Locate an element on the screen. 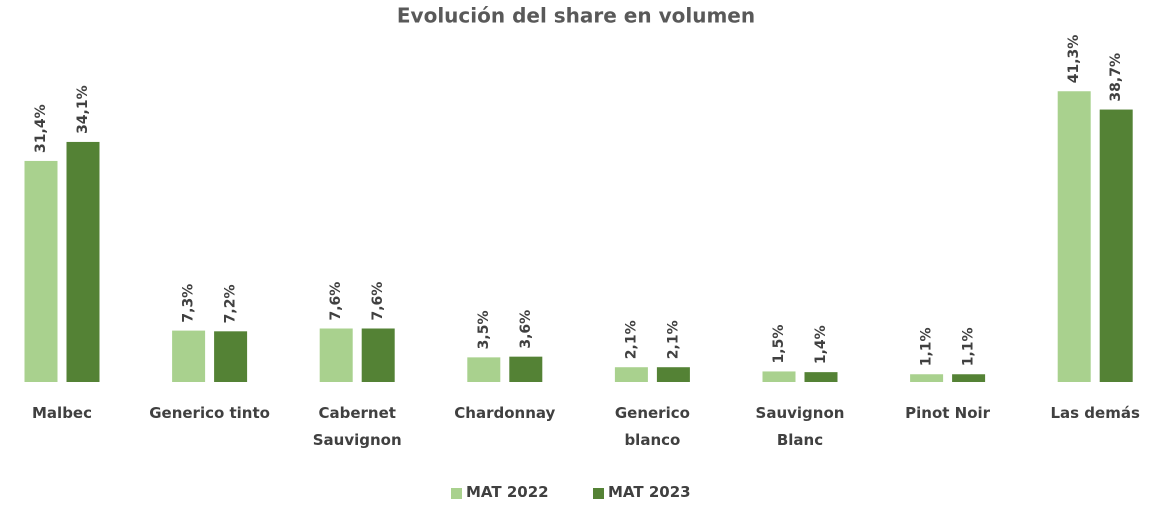 Image resolution: width=1153 pixels, height=507 pixels. legend-label: MAT 2023 is located at coordinates (649, 492).